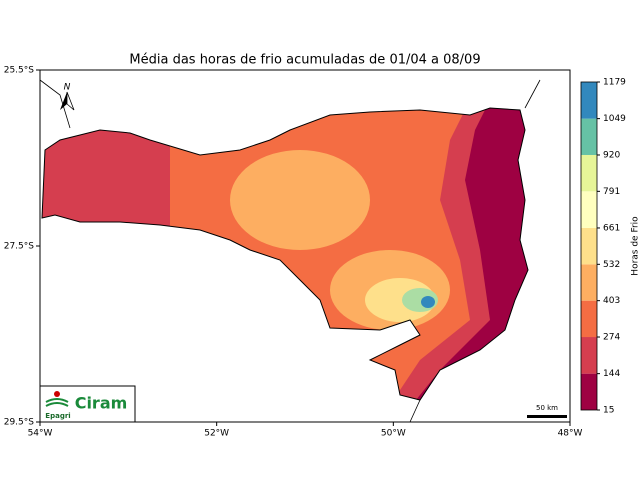  I want to click on colorbar-tick-label: 15, so click(608, 411).